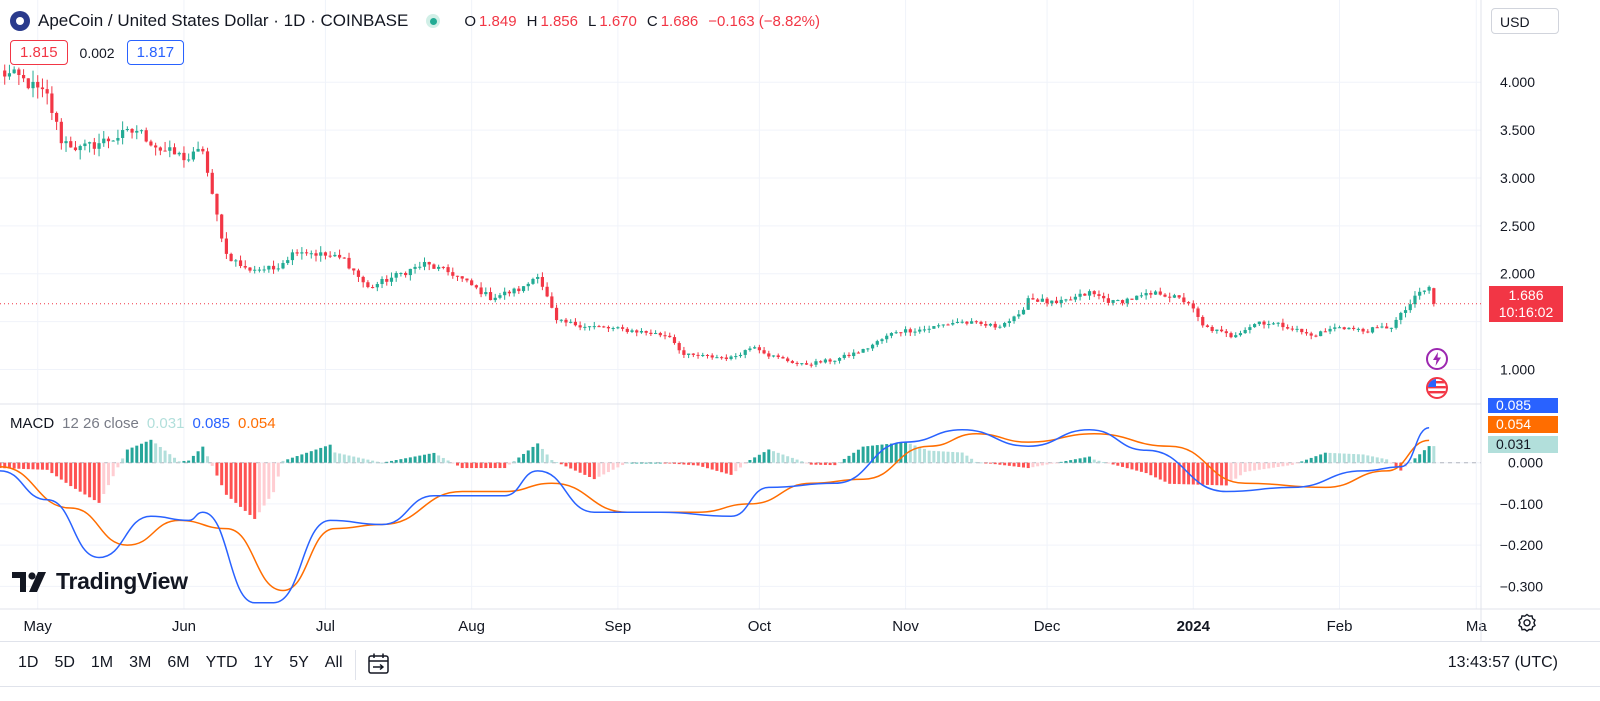  Describe the element at coordinates (64, 662) in the screenshot. I see `range-button-5d: 5D` at that location.